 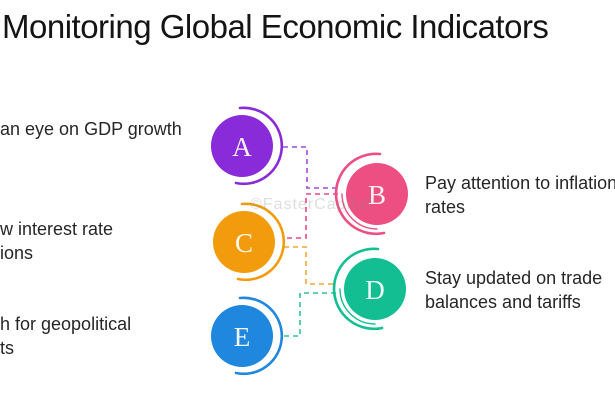 What do you see at coordinates (520, 183) in the screenshot?
I see `label-line: Pay attention to inflation` at bounding box center [520, 183].